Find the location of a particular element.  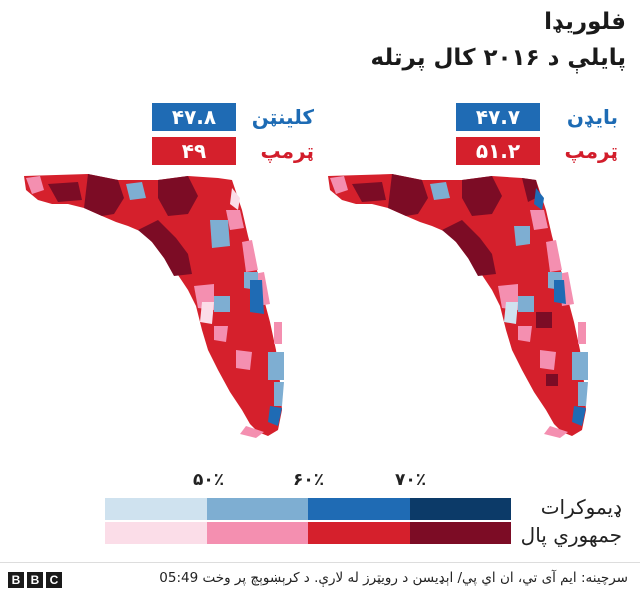

legend-rep-label: جمهوري پال is located at coordinates (571, 535).